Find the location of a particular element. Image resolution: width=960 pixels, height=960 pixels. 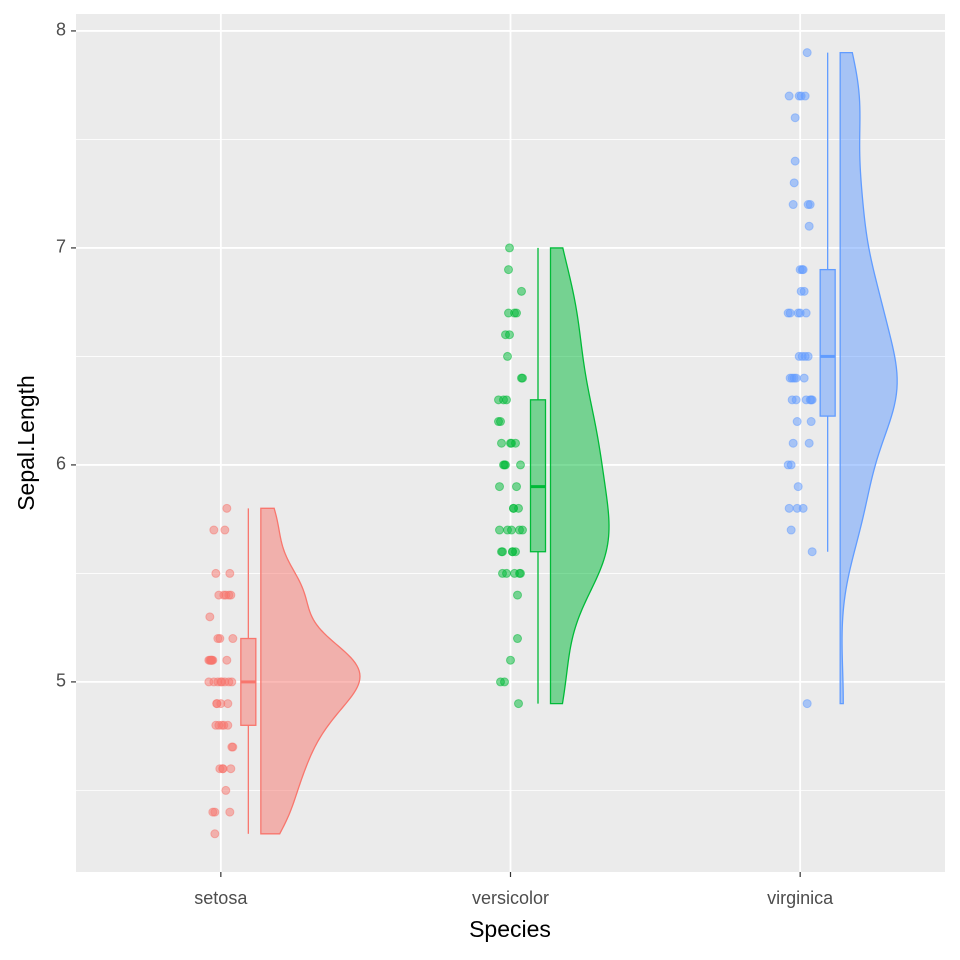

y-tick-label: 5 is located at coordinates (61, 681).